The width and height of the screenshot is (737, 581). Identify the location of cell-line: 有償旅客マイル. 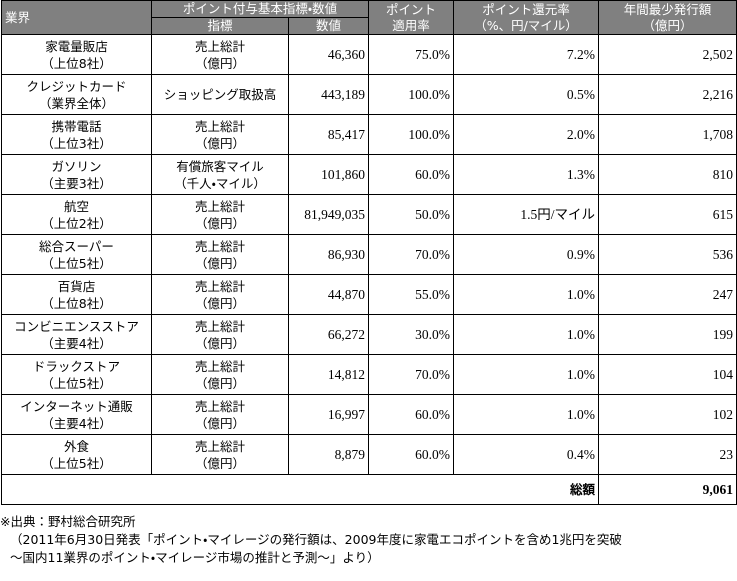
(220, 166).